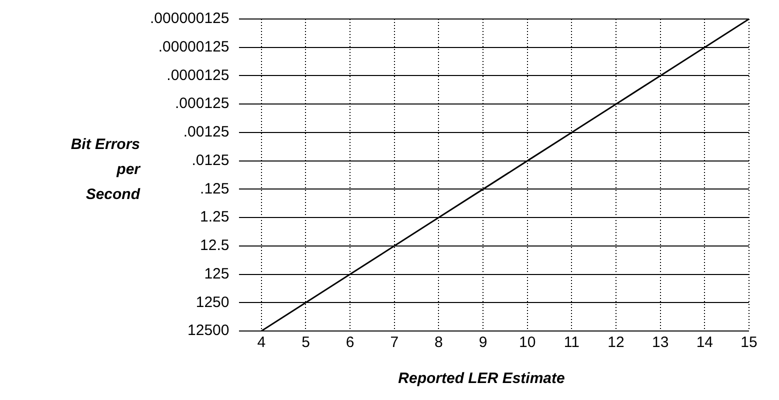 Image resolution: width=779 pixels, height=400 pixels. Describe the element at coordinates (616, 343) in the screenshot. I see `x-tick-label: 12` at that location.